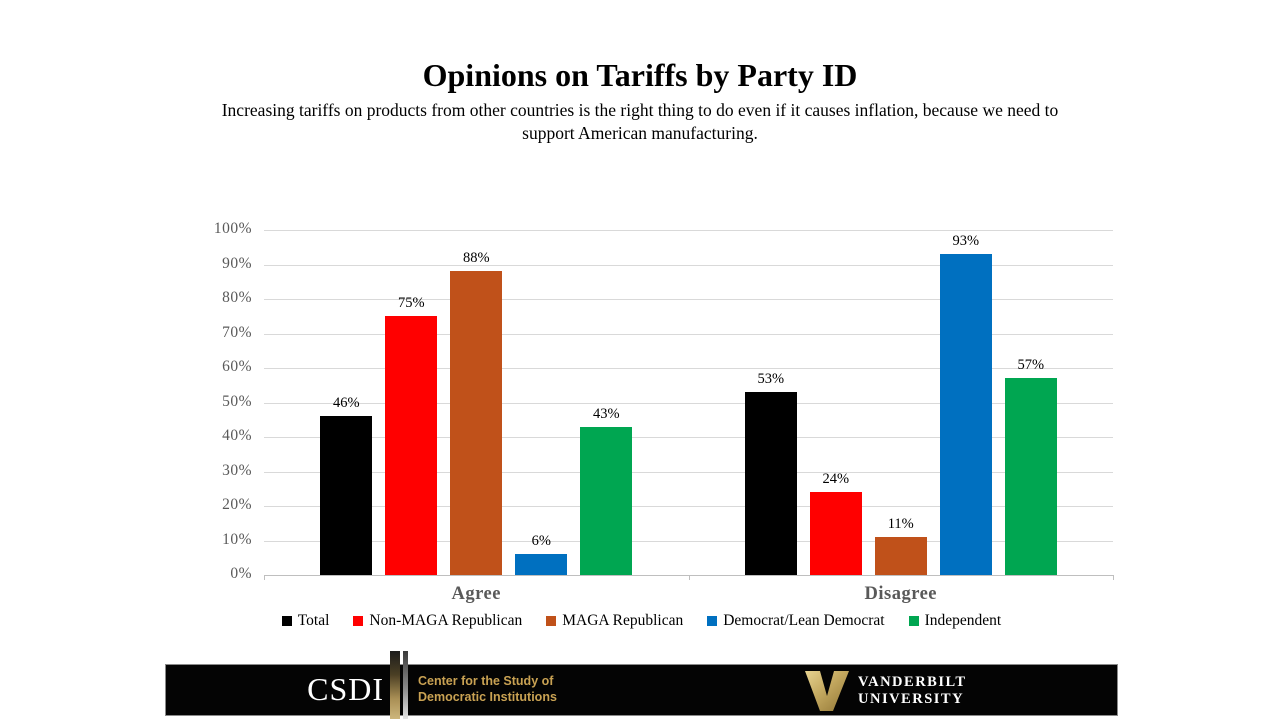  What do you see at coordinates (771, 379) in the screenshot?
I see `bar-value-label: 53%` at bounding box center [771, 379].